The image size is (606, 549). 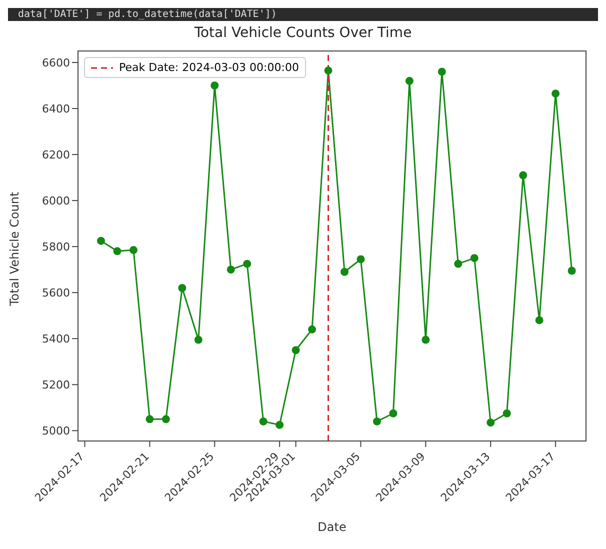 I want to click on y-tick-label: 6600, so click(x=56, y=63).